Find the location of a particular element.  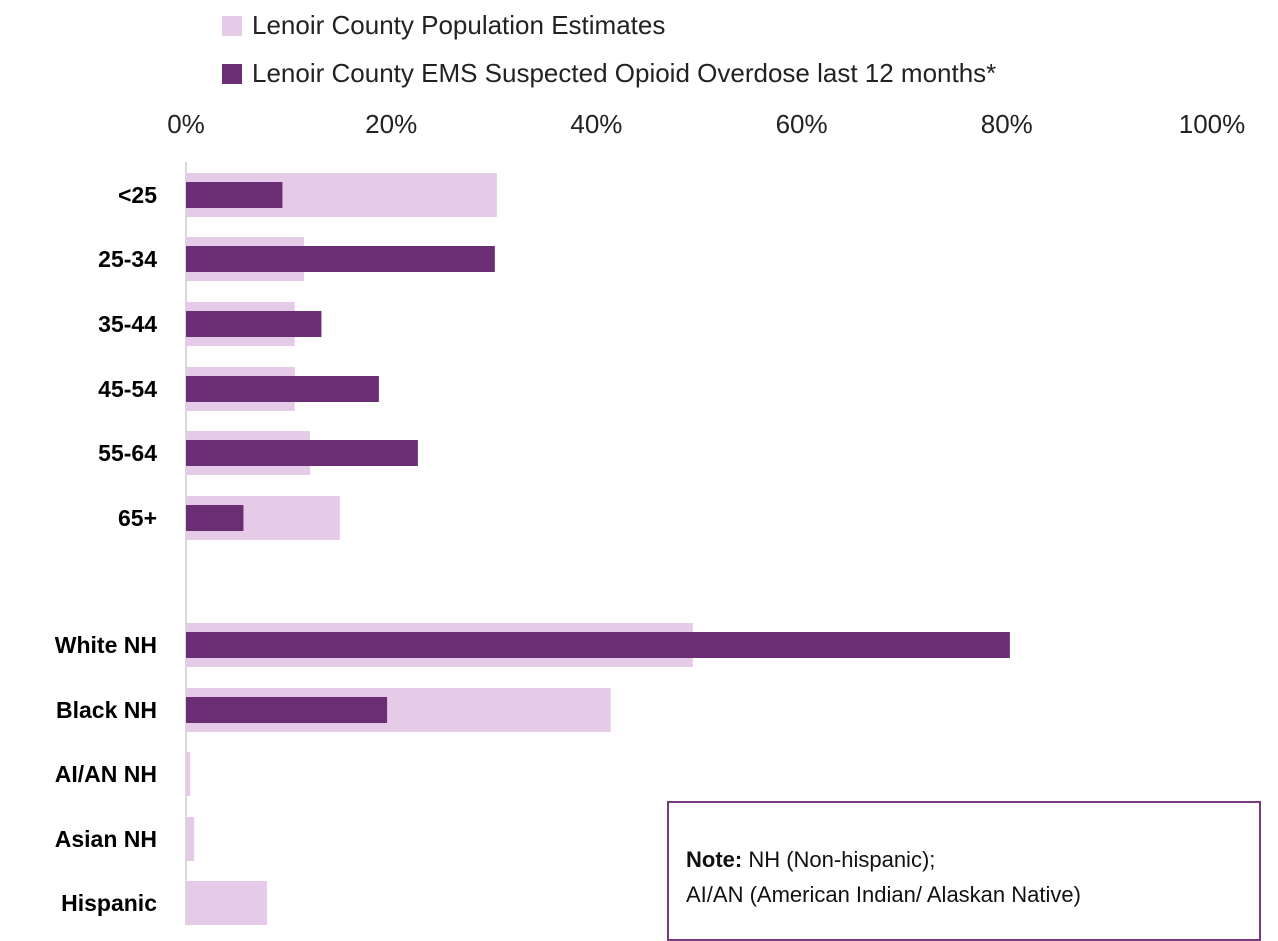

legend-swatch-population is located at coordinates (232, 25).